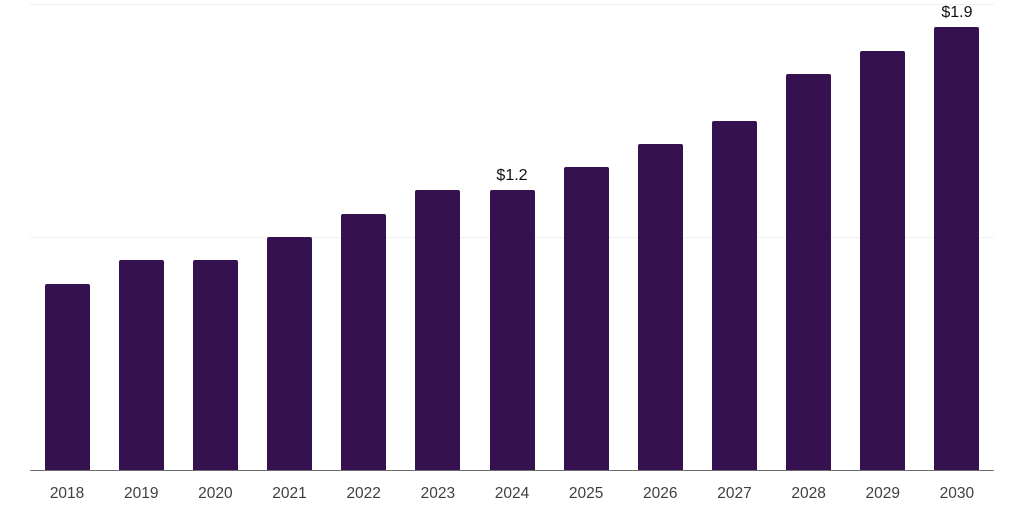 The width and height of the screenshot is (1024, 512). I want to click on bar-2027, so click(734, 295).